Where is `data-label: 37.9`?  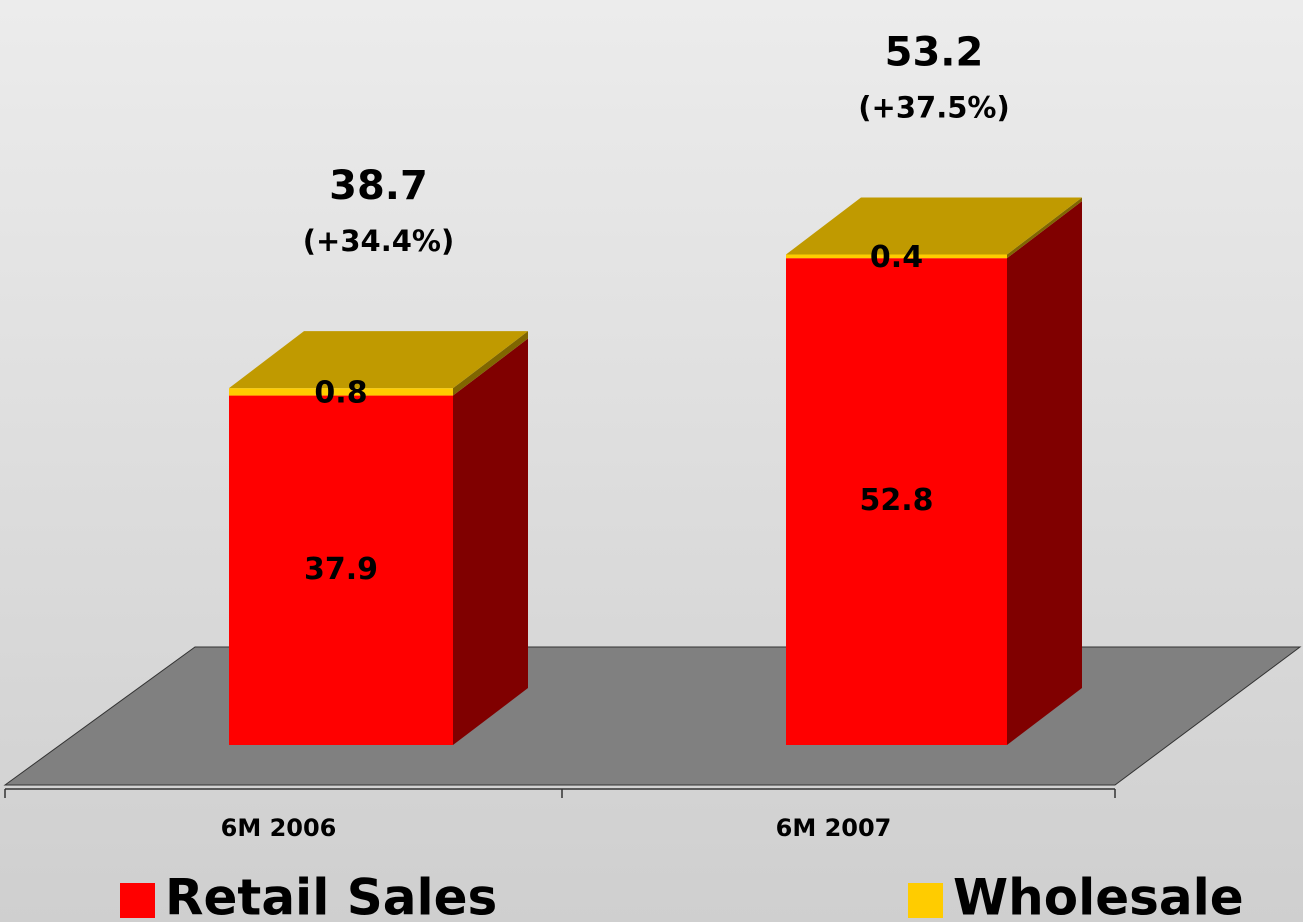 data-label: 37.9 is located at coordinates (341, 569).